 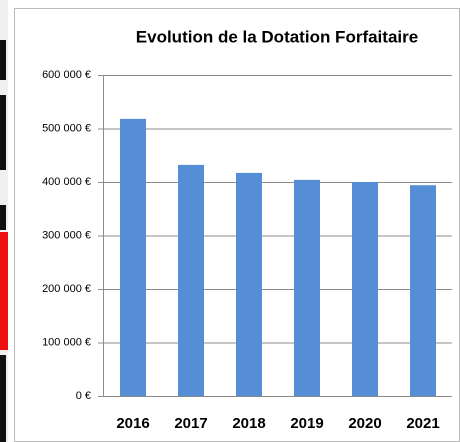 I want to click on x-tick-label: 2020, so click(x=364, y=423).